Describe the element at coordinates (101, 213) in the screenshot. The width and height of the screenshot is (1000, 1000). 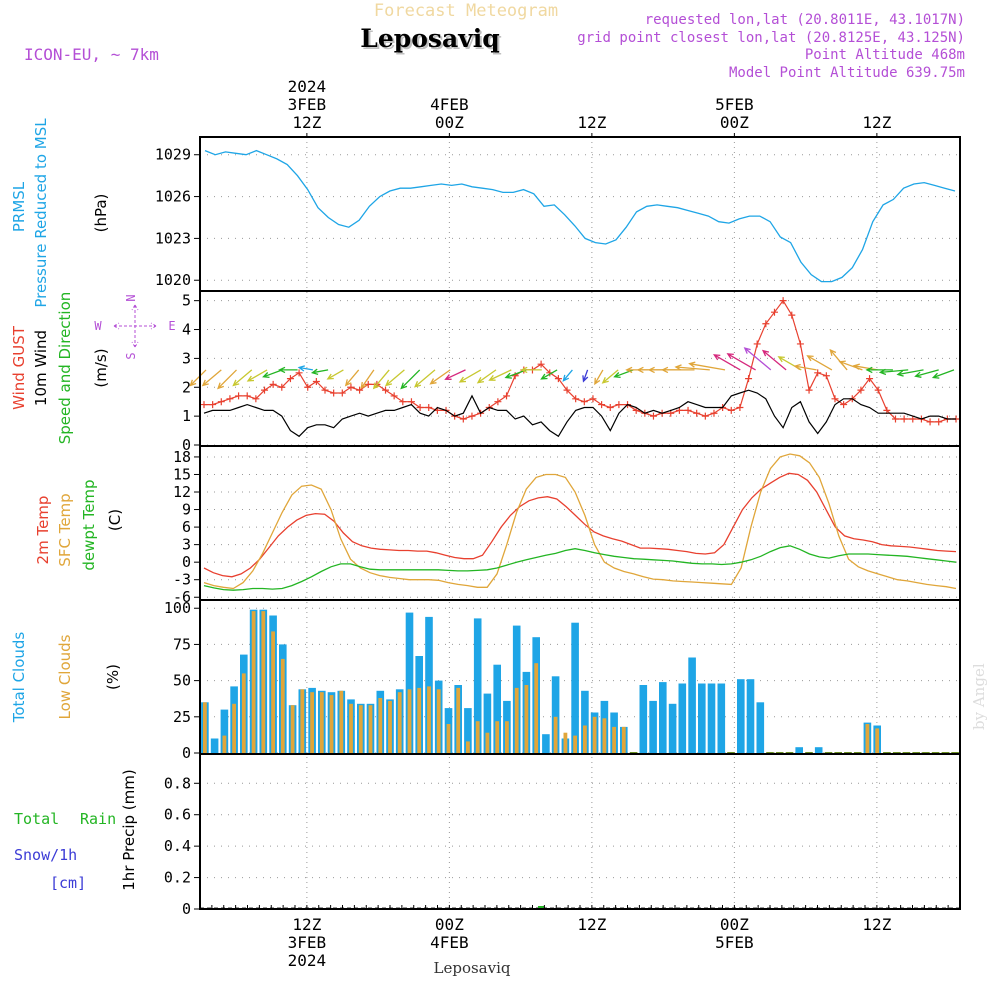
I see `pressure-label-unit: (hPa)` at that location.